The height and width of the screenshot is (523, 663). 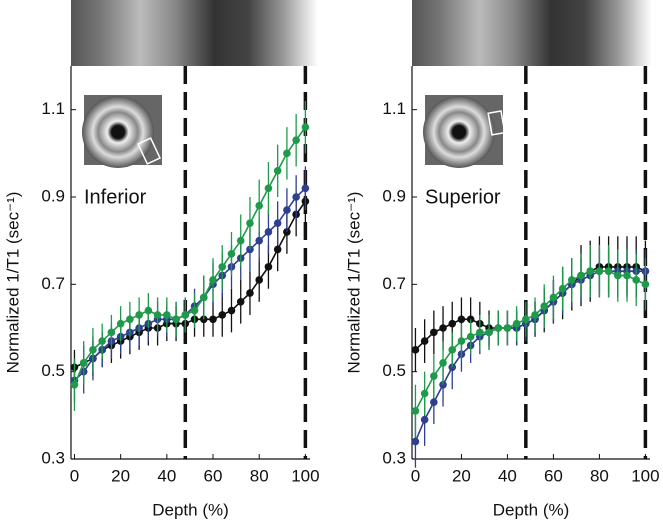 What do you see at coordinates (463, 197) in the screenshot?
I see `panel-label: Superior` at bounding box center [463, 197].